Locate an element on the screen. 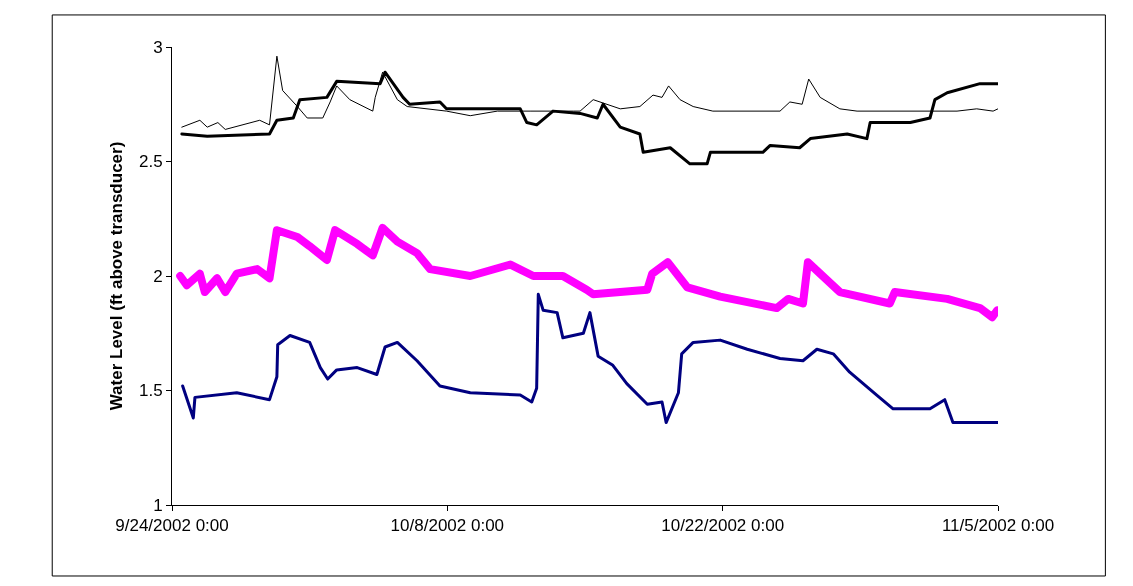 The width and height of the screenshot is (1133, 586). y-tick-label: 2.5 is located at coordinates (150, 162).